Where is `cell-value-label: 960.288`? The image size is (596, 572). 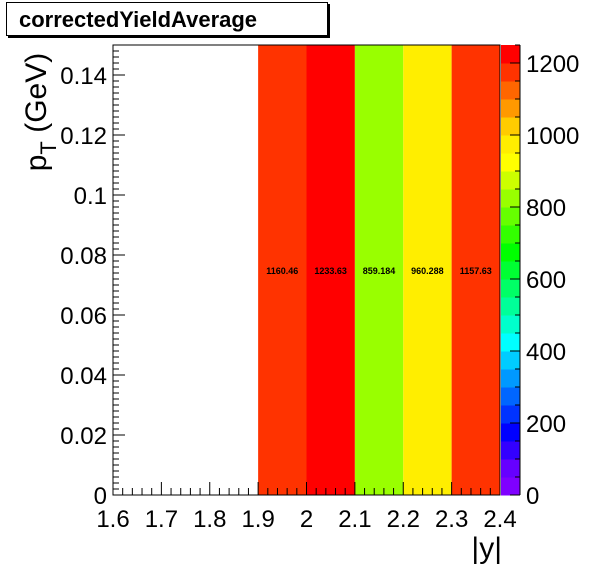 cell-value-label: 960.288 is located at coordinates (427, 271).